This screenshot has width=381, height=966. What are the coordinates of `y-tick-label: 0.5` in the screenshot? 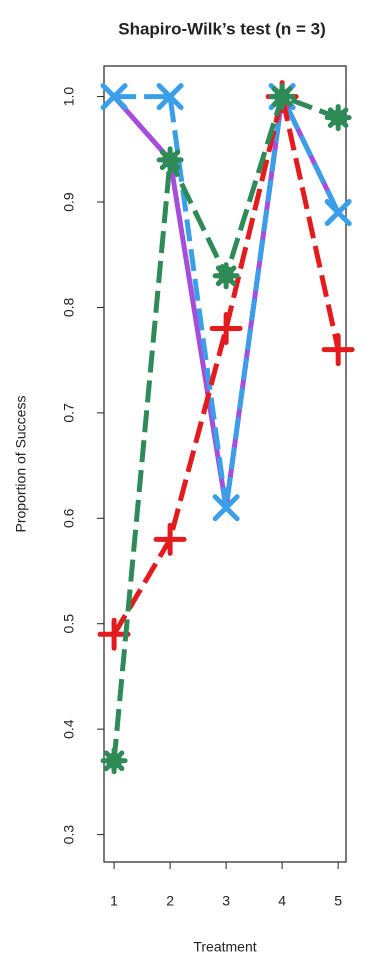 It's located at (69, 624).